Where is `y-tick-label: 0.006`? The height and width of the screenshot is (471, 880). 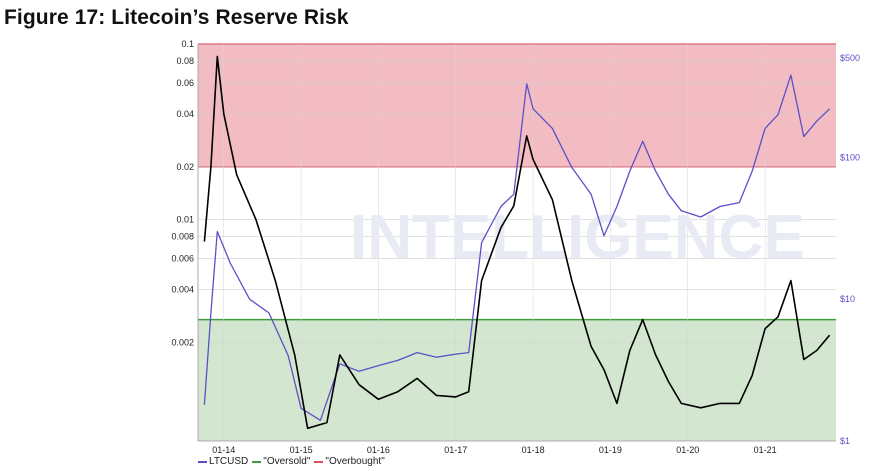
y-tick-label: 0.006 is located at coordinates (182, 259).